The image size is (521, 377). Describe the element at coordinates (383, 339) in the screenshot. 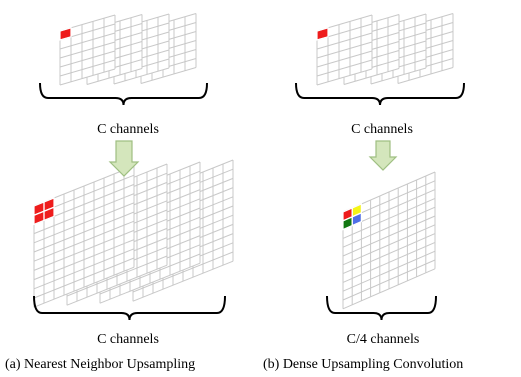

I see `panel-b-bottom-label: C/4 channels` at that location.